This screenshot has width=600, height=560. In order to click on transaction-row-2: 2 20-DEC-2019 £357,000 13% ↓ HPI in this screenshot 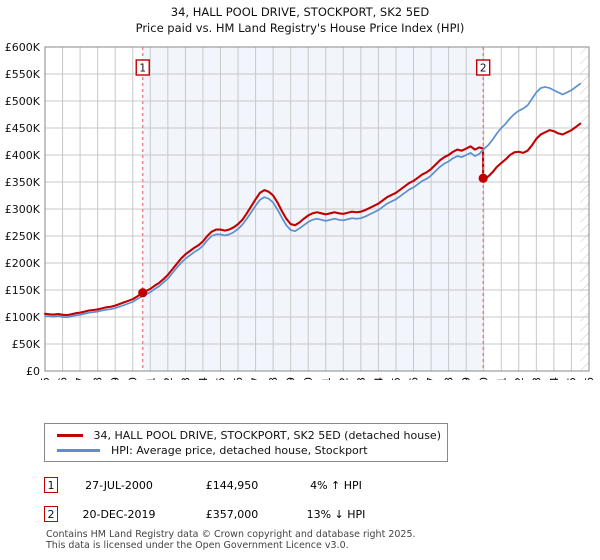, I will do `click(216, 514)`.